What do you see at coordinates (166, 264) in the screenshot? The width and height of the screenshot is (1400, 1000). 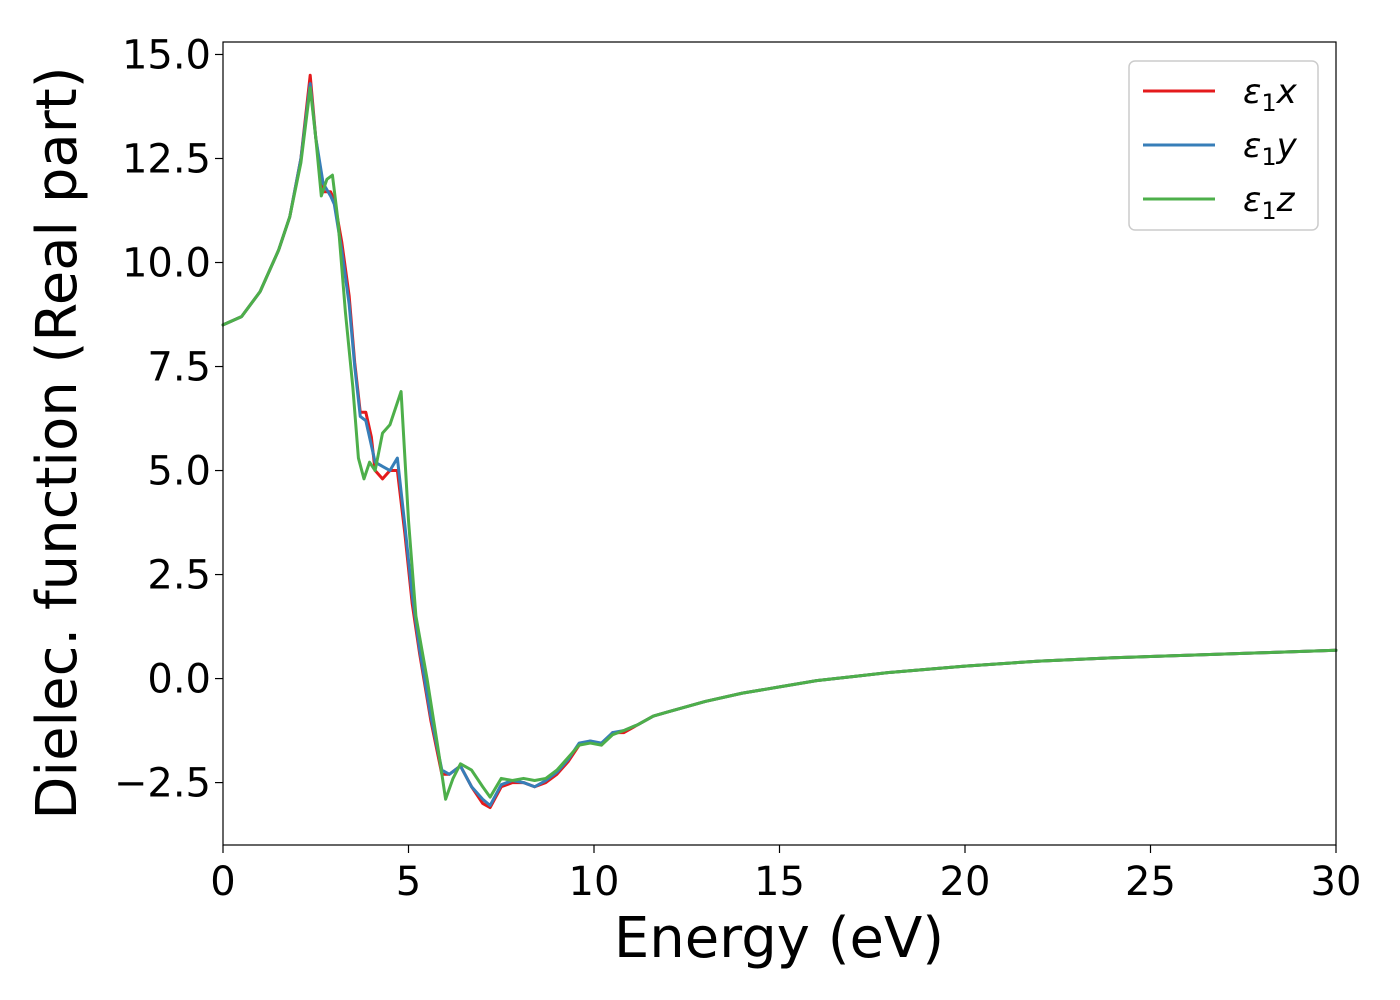 I see `y-tick-label: 10.0` at bounding box center [166, 264].